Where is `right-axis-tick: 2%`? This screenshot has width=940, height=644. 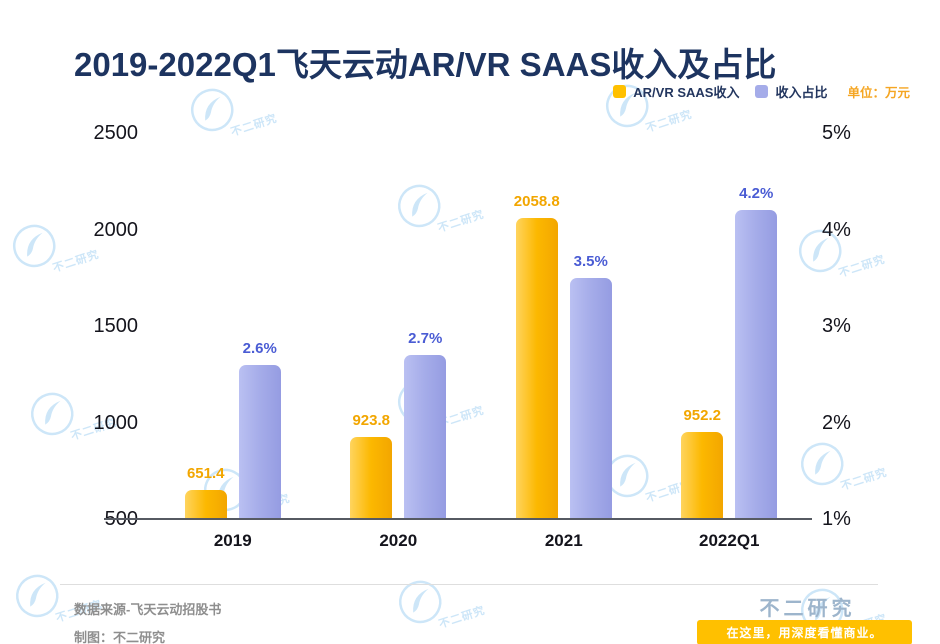 right-axis-tick: 2% is located at coordinates (836, 422).